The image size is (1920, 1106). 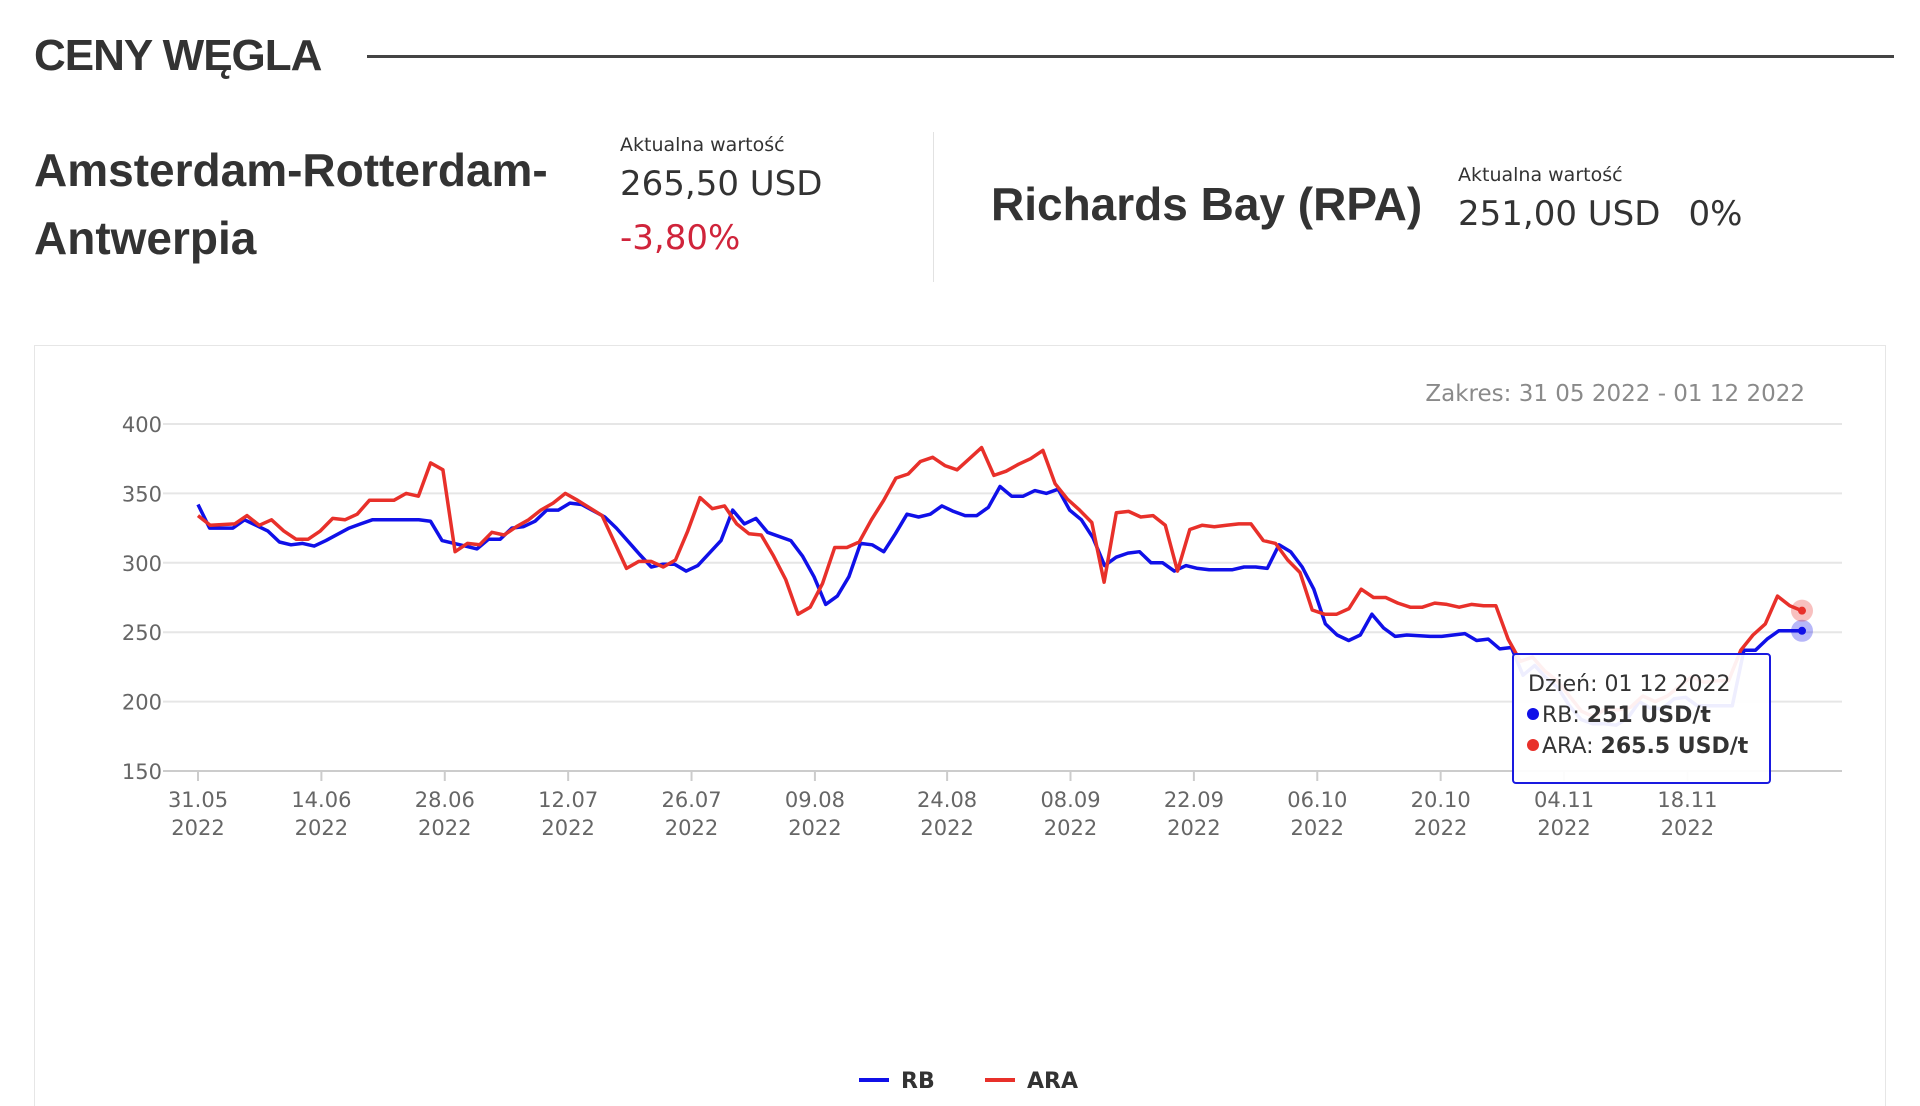 What do you see at coordinates (1130, 56) in the screenshot?
I see `section-divider` at bounding box center [1130, 56].